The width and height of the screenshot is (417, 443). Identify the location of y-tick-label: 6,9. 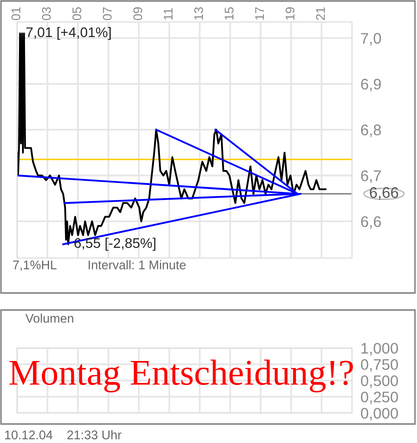
(371, 85).